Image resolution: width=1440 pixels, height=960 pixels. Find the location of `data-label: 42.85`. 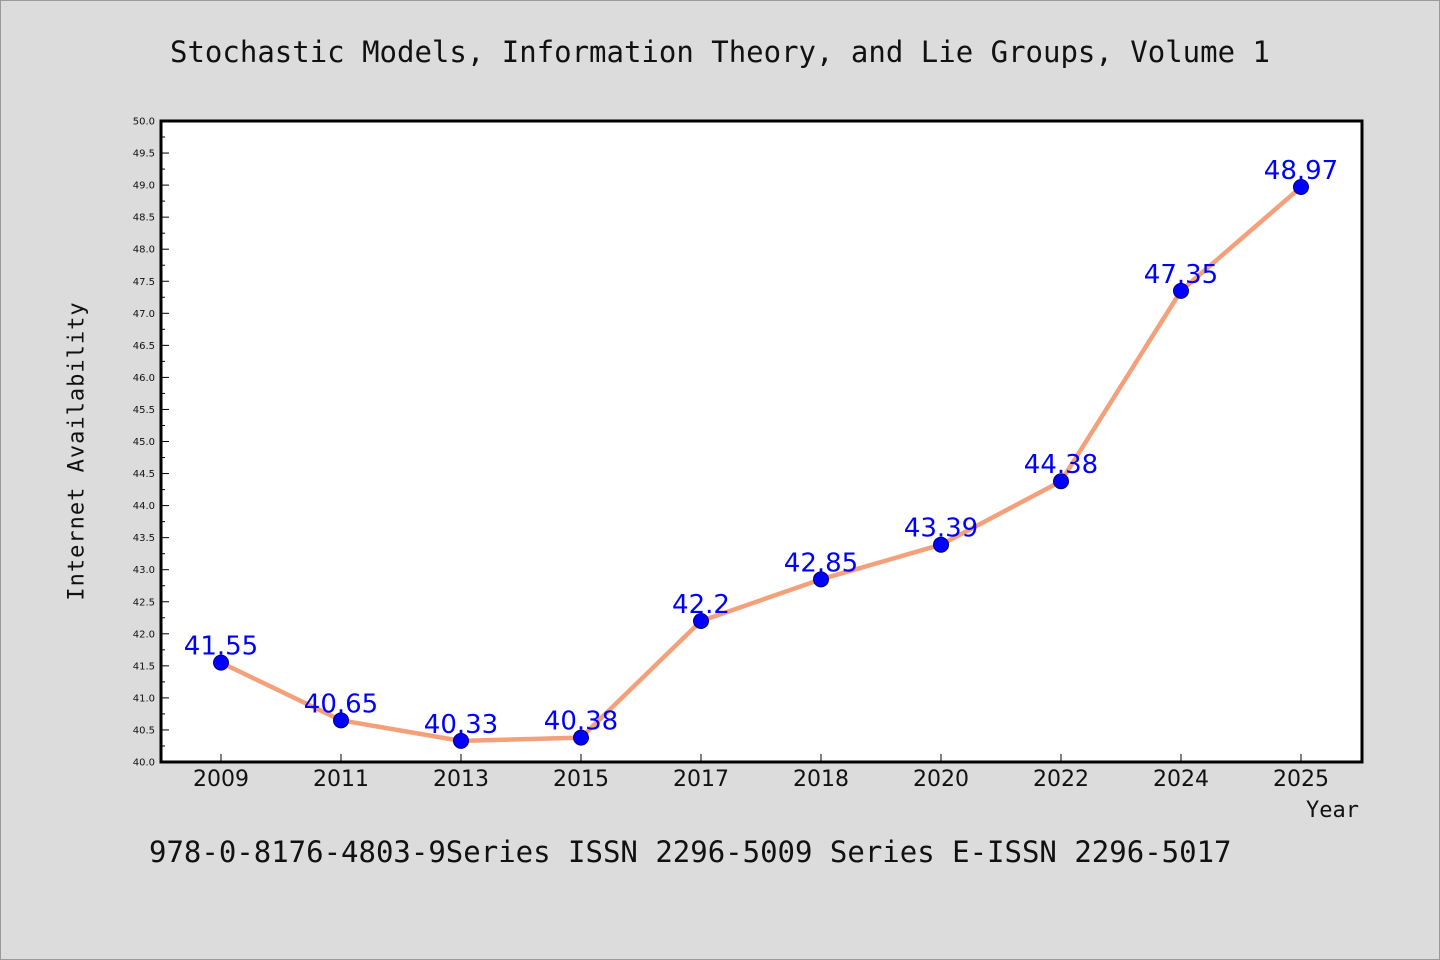

data-label: 42.85 is located at coordinates (821, 563).